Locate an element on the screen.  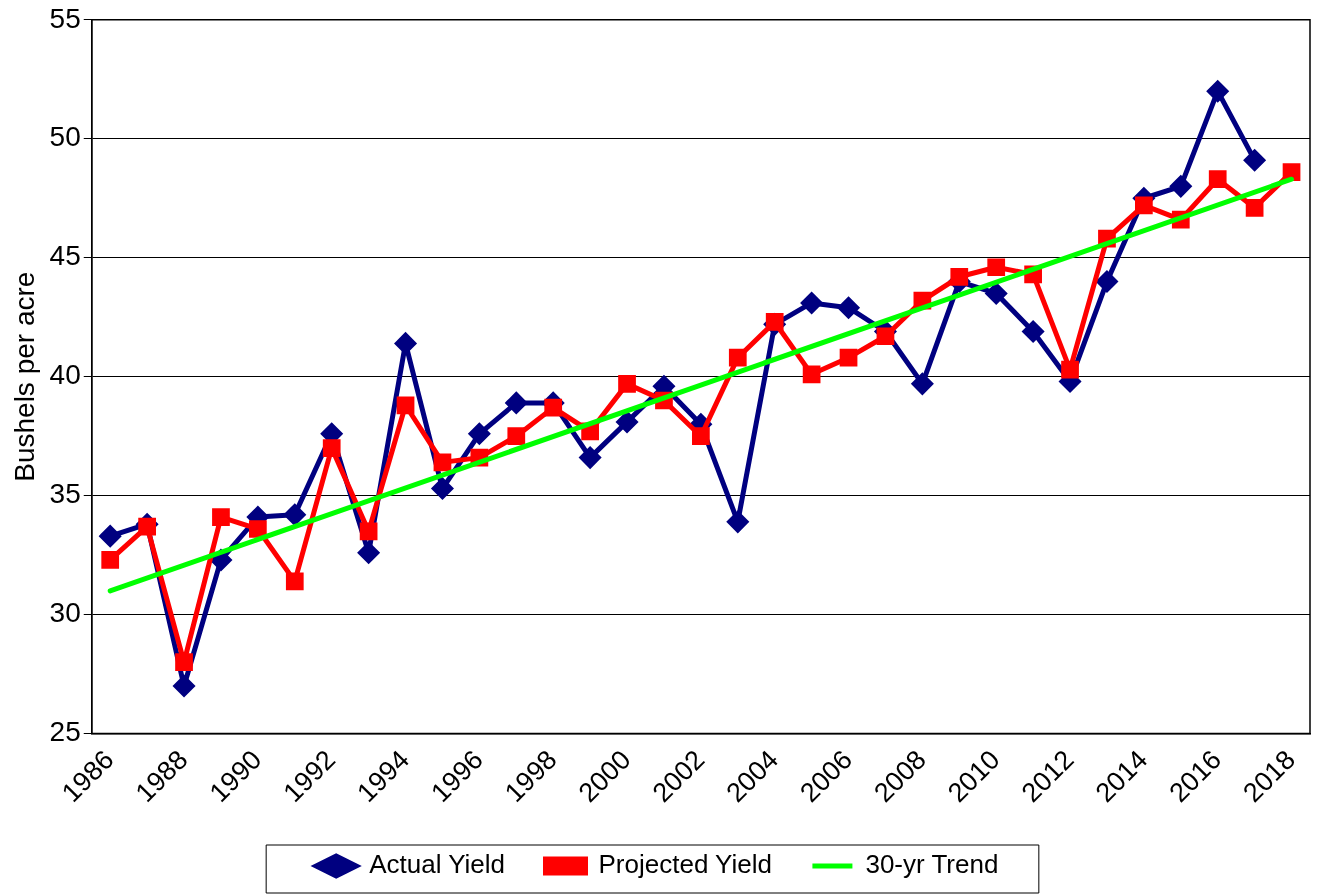
y-tick-label: 45 is located at coordinates (65, 256).